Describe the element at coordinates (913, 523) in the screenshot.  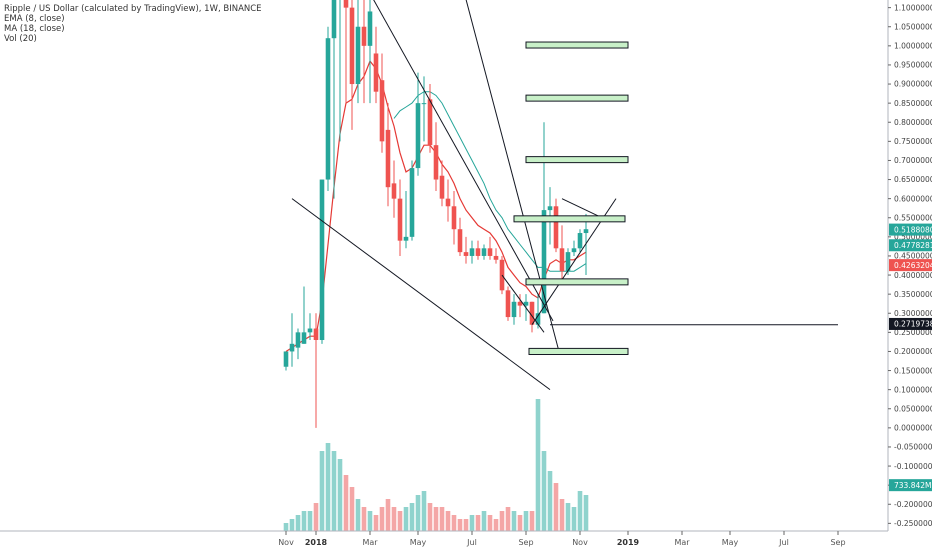
I see `price-tick-label: -0.2500000` at that location.